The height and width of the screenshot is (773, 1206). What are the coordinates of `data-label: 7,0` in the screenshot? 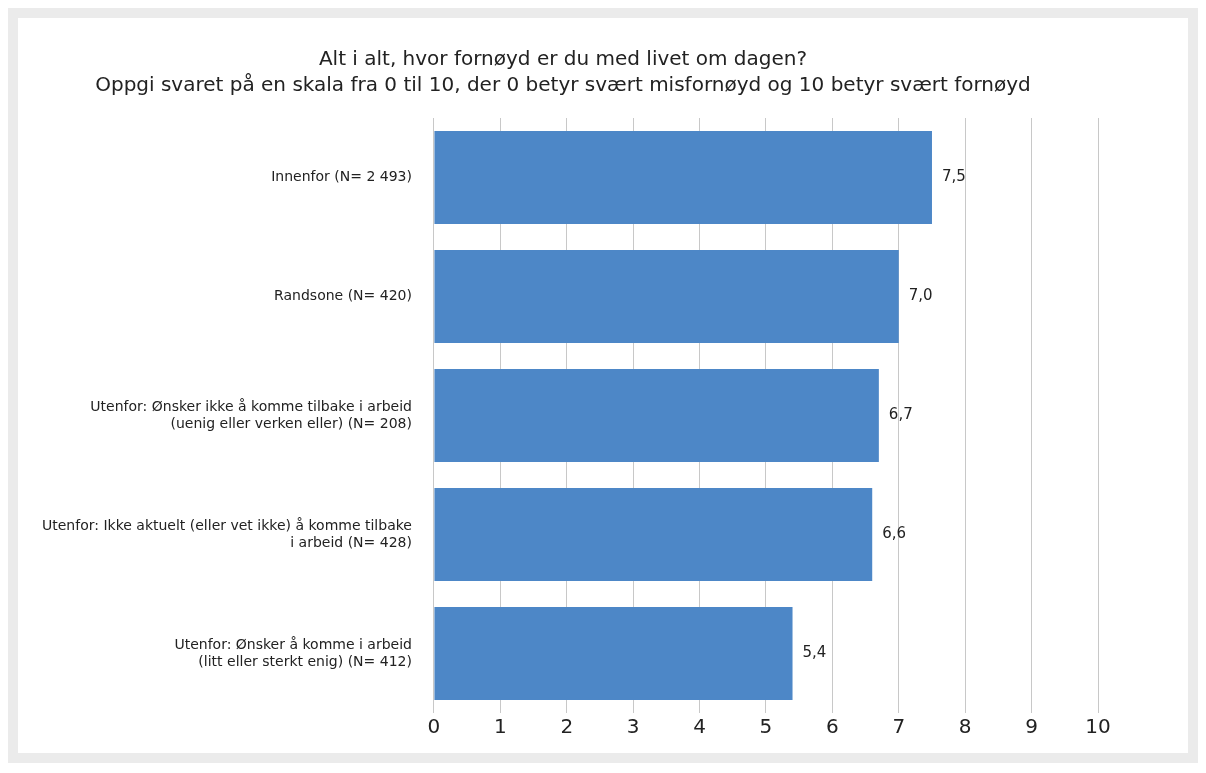 It's located at (920, 295).